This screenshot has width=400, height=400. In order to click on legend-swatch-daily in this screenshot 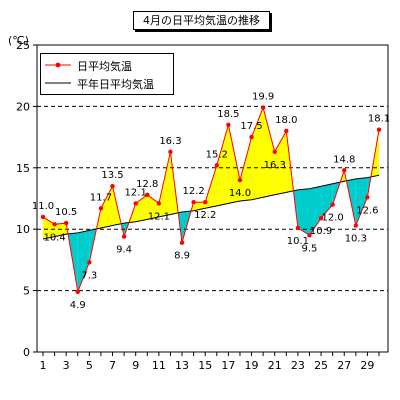, I will do `click(58, 65)`.